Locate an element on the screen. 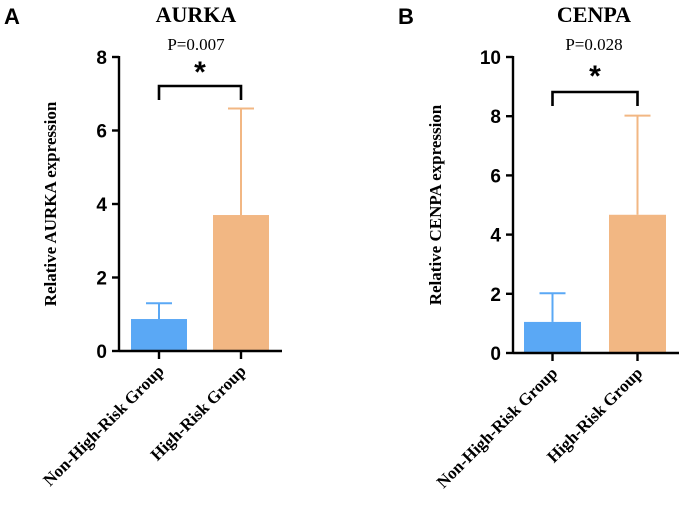 The width and height of the screenshot is (699, 525). y-tick-label: 10 is located at coordinates (490, 58).